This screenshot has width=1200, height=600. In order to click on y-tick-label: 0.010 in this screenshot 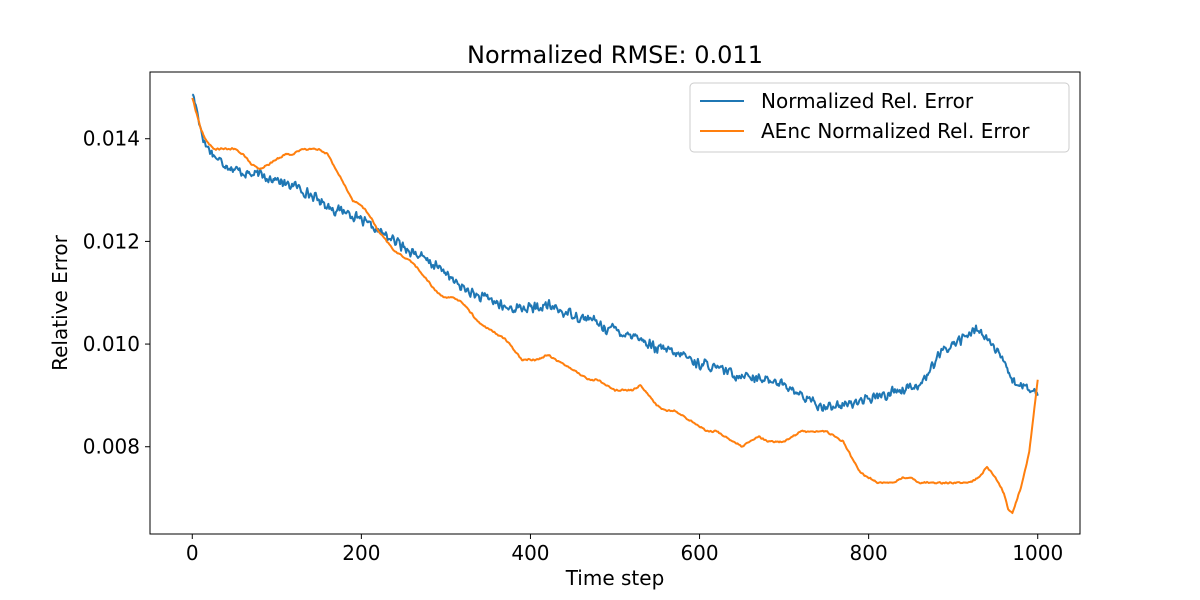, I will do `click(111, 344)`.